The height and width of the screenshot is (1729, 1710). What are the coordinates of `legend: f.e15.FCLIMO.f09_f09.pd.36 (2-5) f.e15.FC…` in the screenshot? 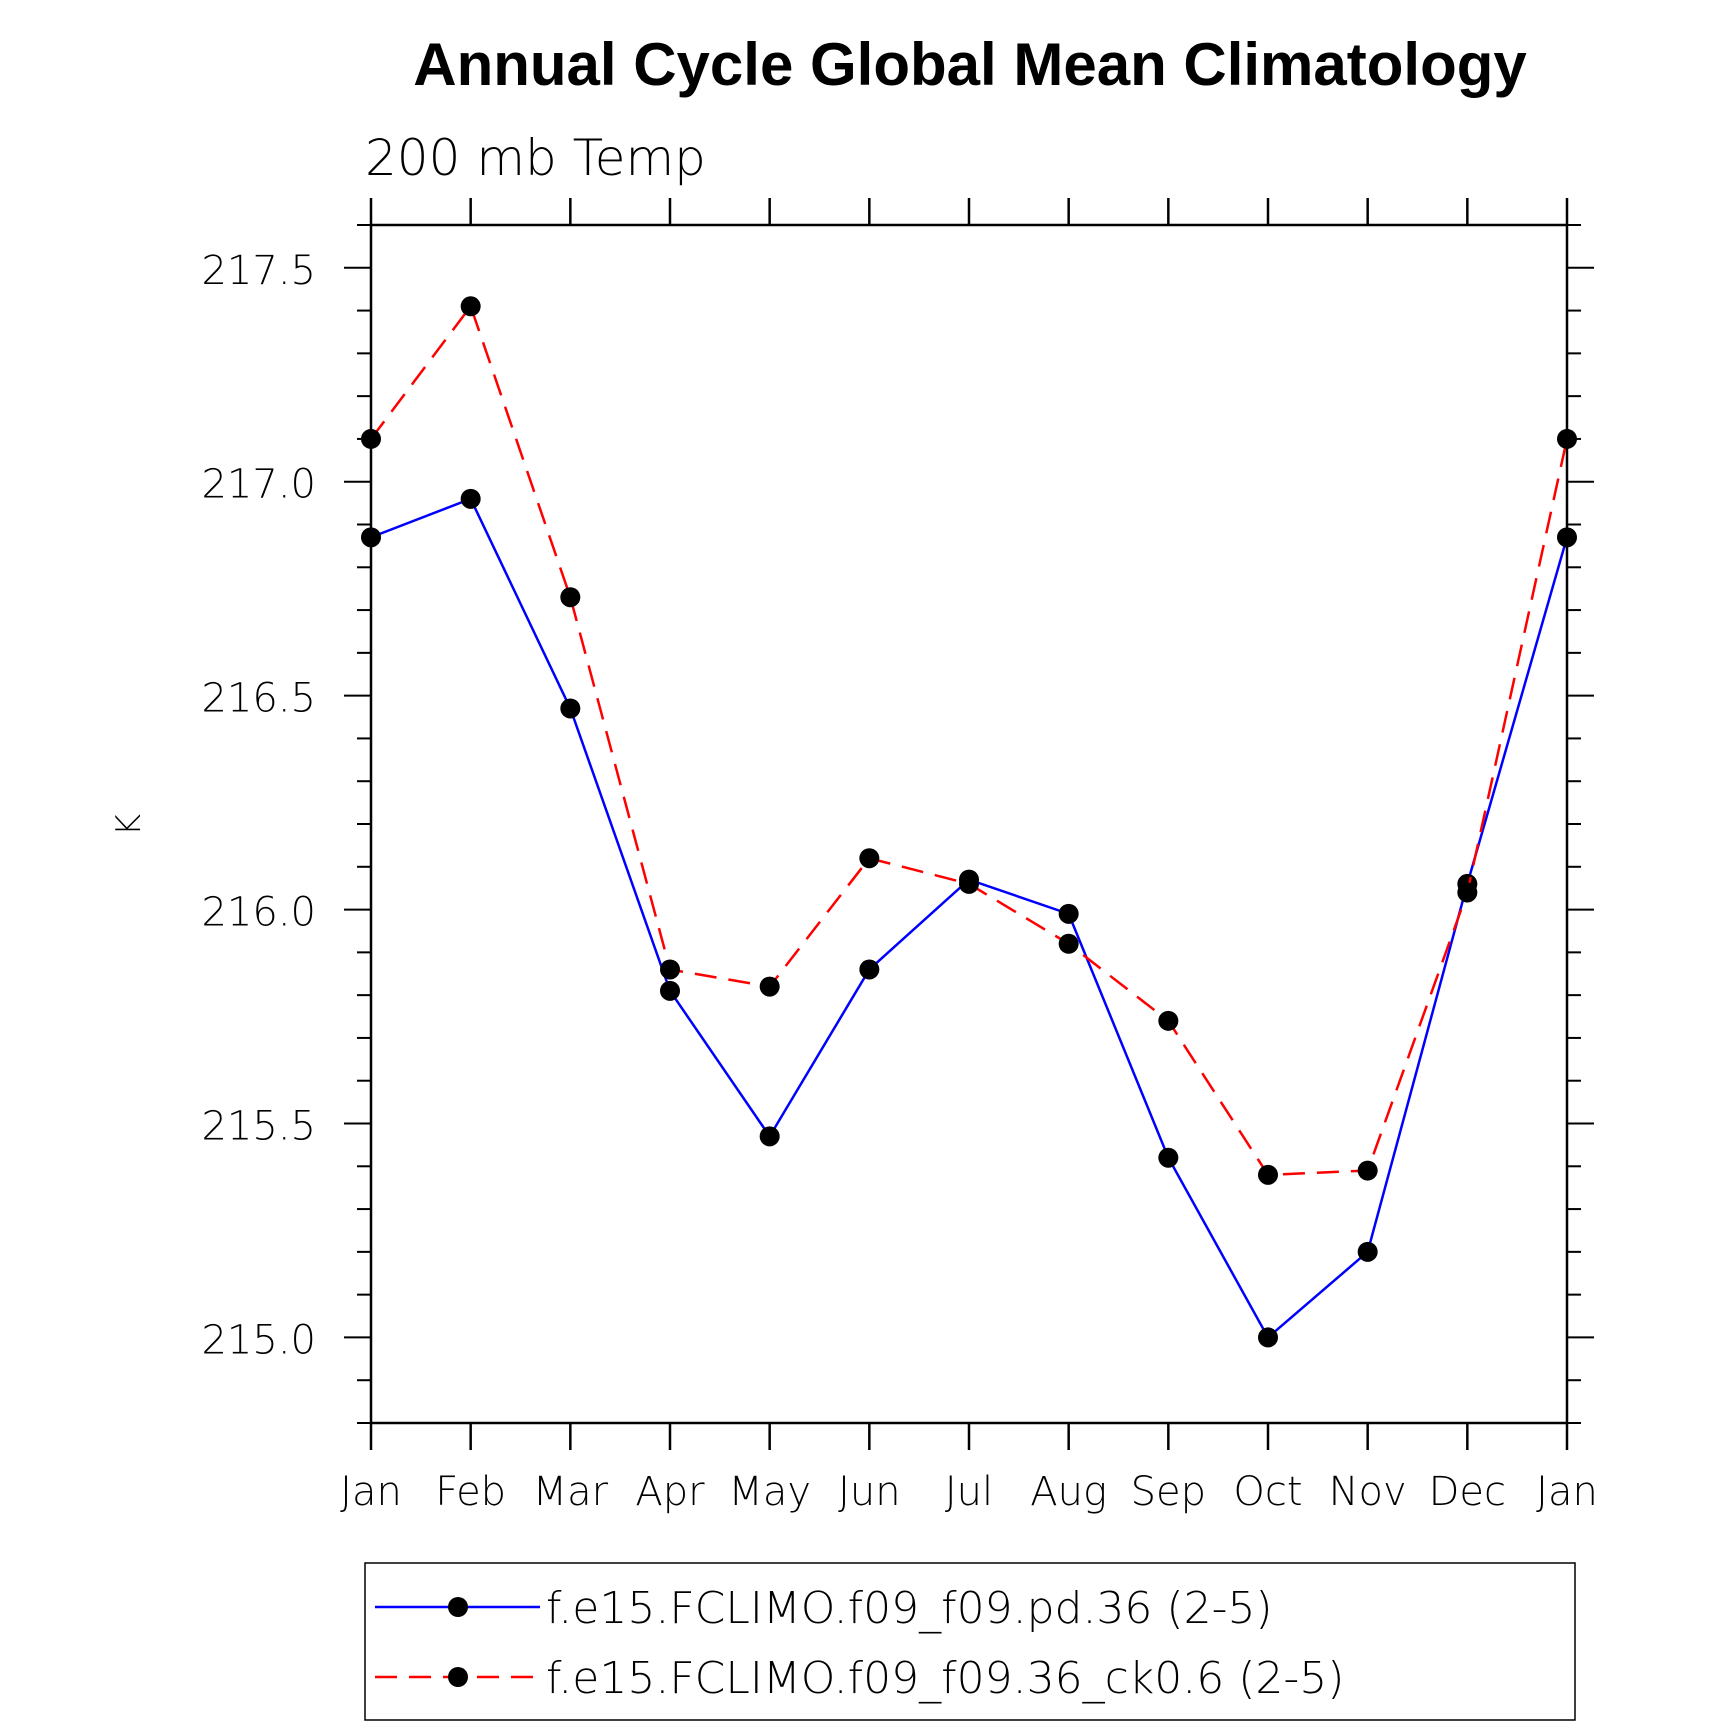 It's located at (970, 1641).